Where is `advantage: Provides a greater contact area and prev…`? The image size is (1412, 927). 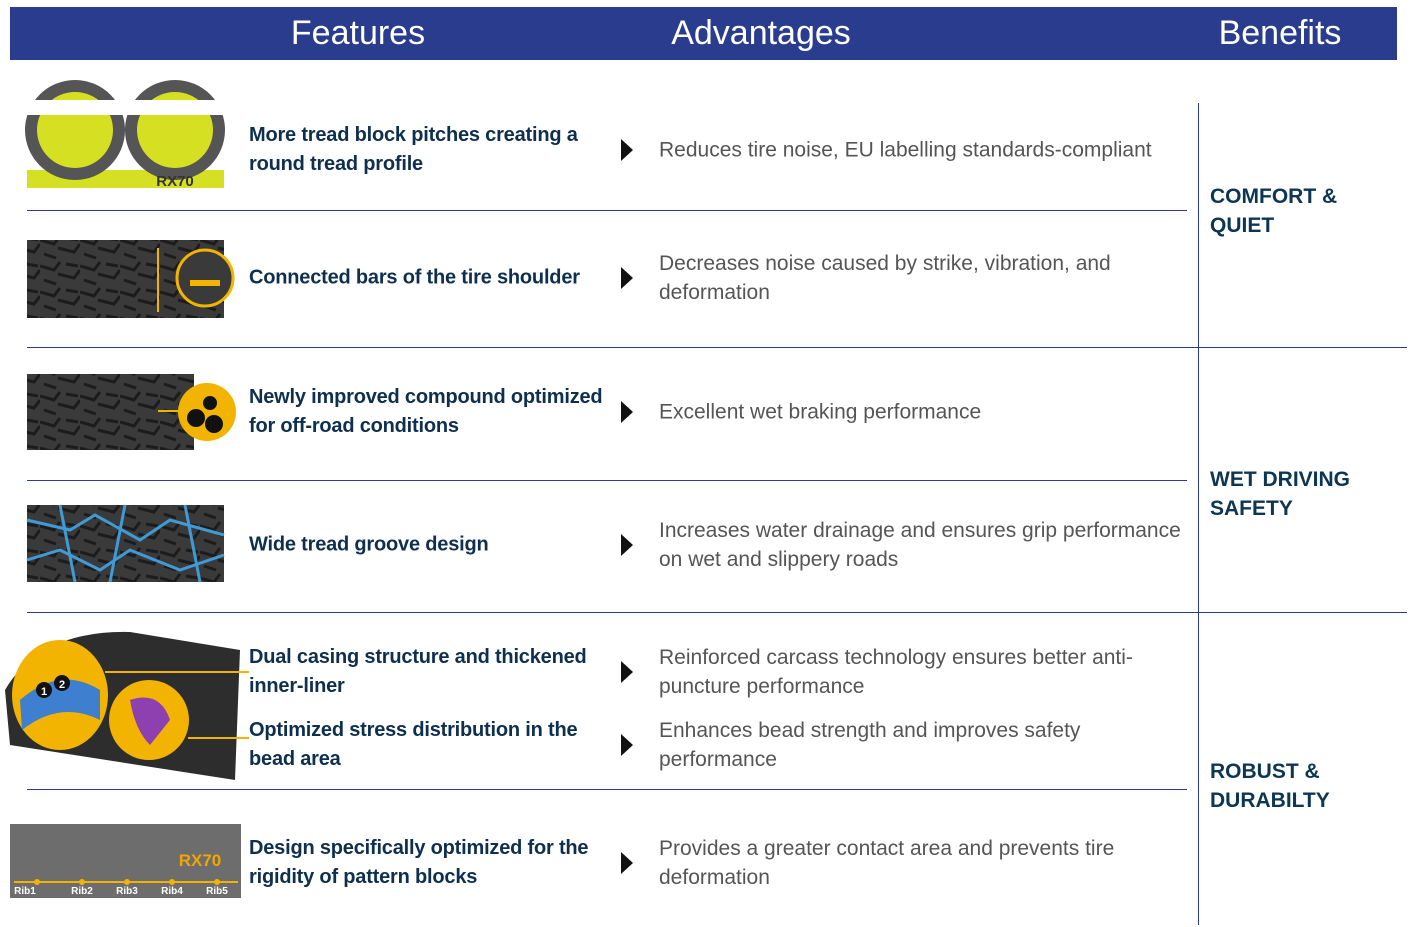
advantage: Provides a greater contact area and prev… is located at coordinates (887, 863).